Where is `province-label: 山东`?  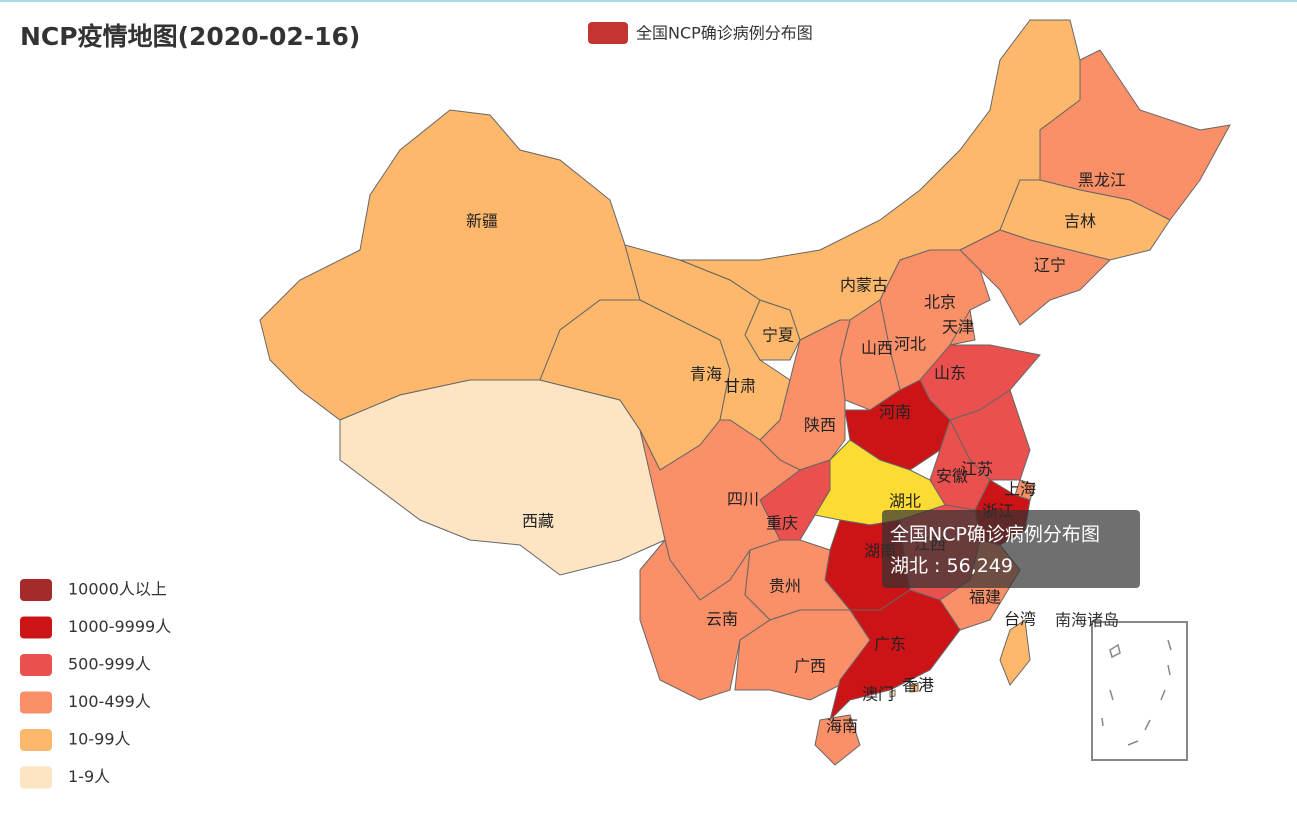 province-label: 山东 is located at coordinates (950, 373).